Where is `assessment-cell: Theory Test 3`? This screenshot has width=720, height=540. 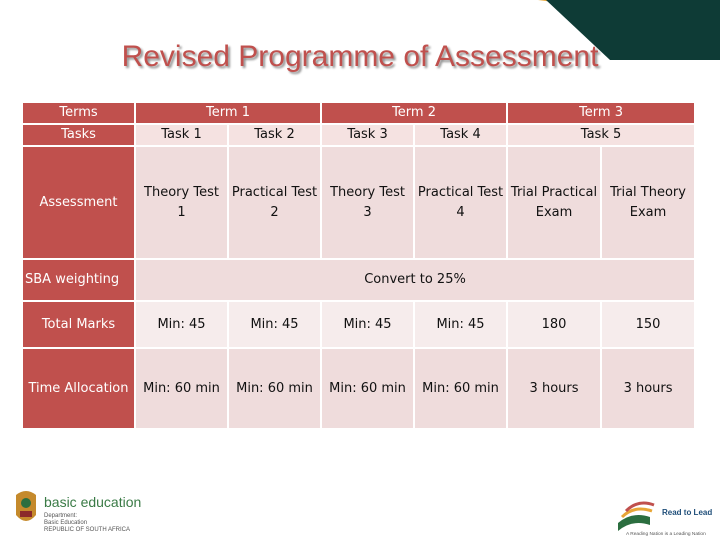 assessment-cell: Theory Test 3 is located at coordinates (368, 202).